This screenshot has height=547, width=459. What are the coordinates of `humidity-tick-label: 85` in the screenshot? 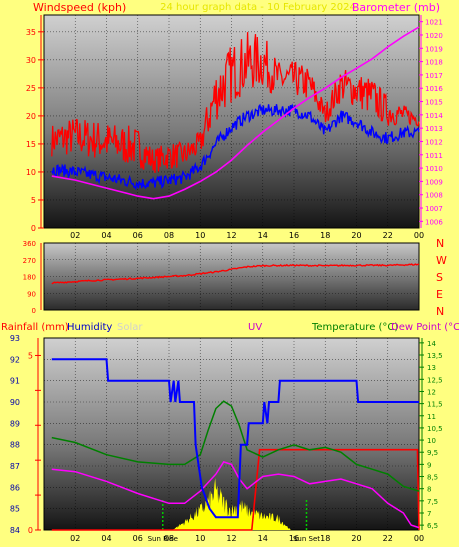 It's located at (15, 509).